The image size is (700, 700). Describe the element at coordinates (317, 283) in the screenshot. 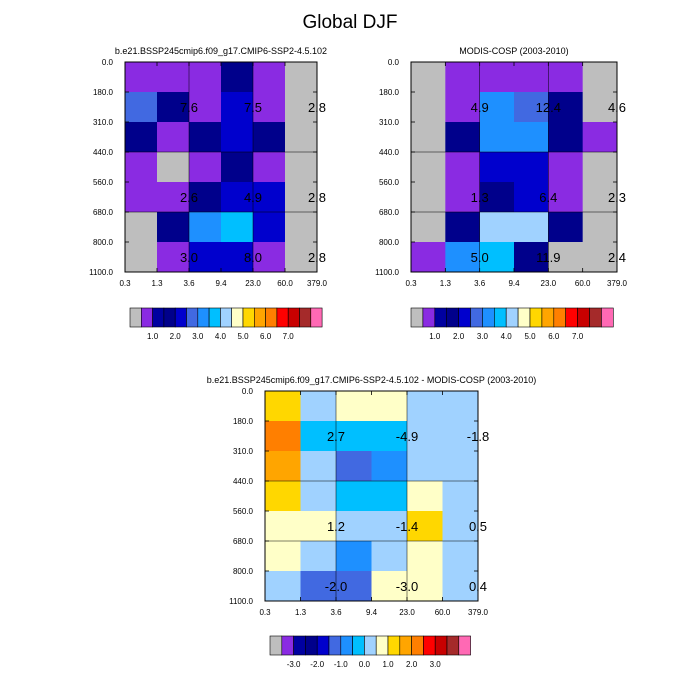

I see `x-tick-label: 379.0` at that location.